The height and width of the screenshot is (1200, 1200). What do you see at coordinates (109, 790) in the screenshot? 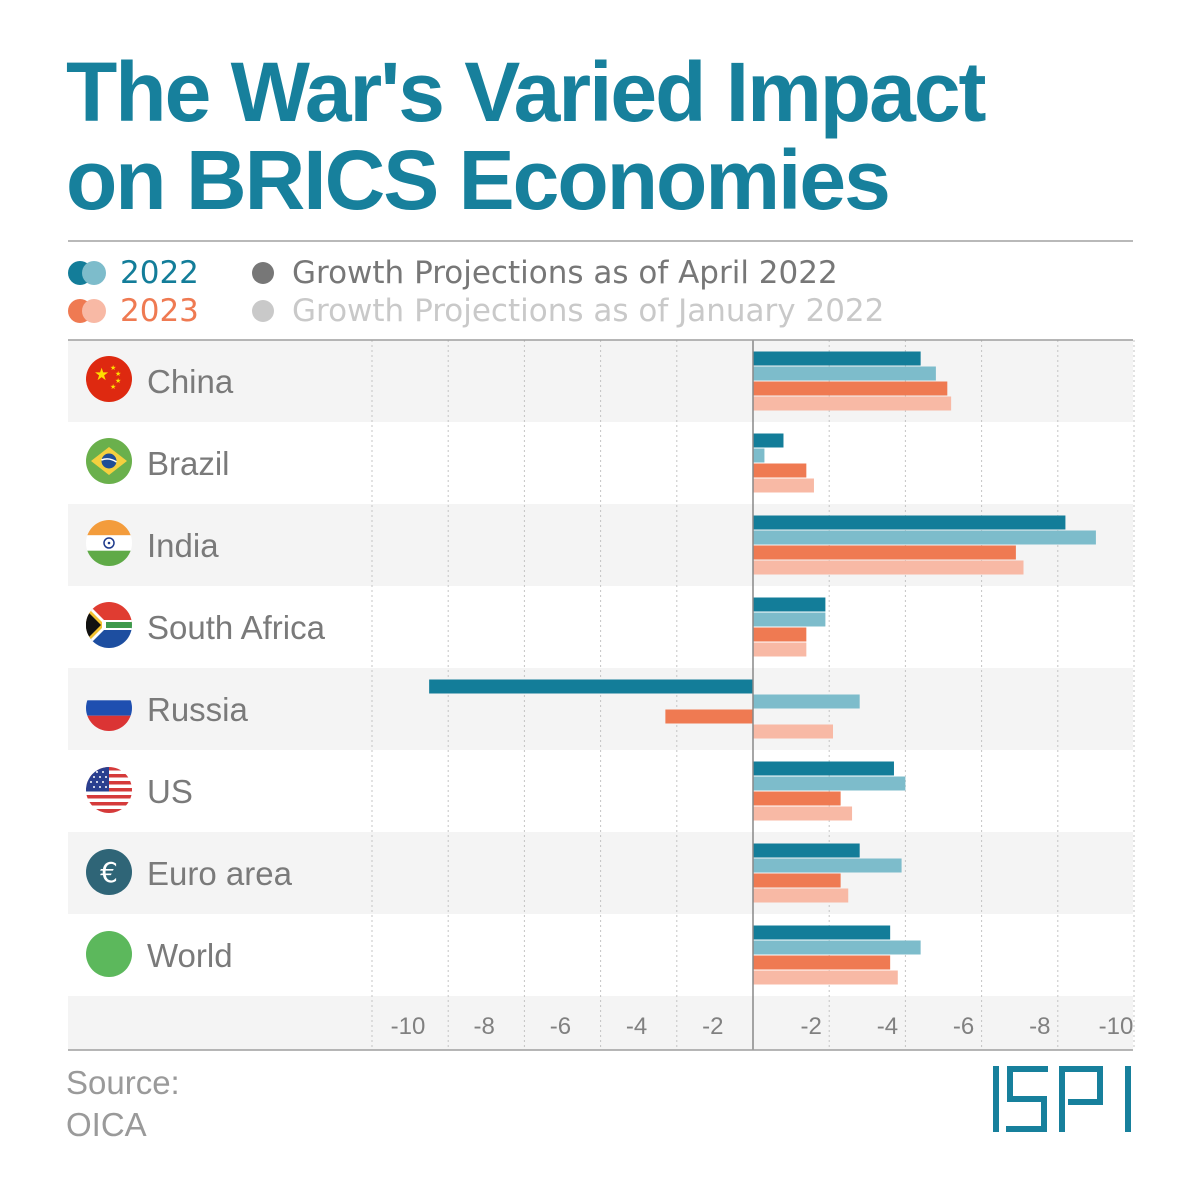
I see `us-flag-icon` at bounding box center [109, 790].